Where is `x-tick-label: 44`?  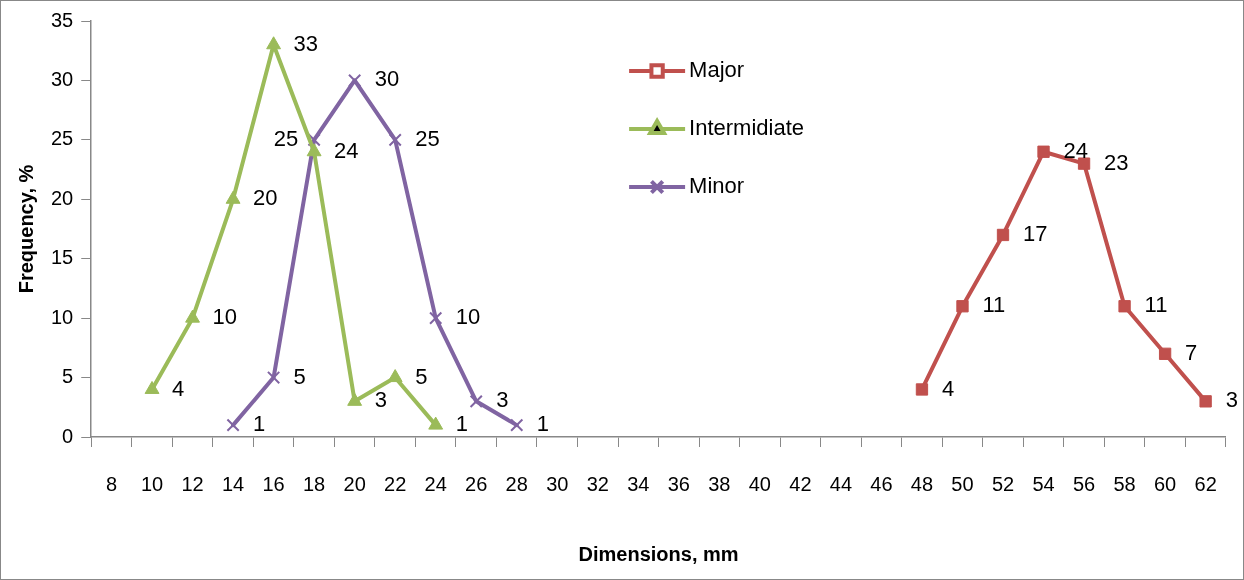 x-tick-label: 44 is located at coordinates (841, 483).